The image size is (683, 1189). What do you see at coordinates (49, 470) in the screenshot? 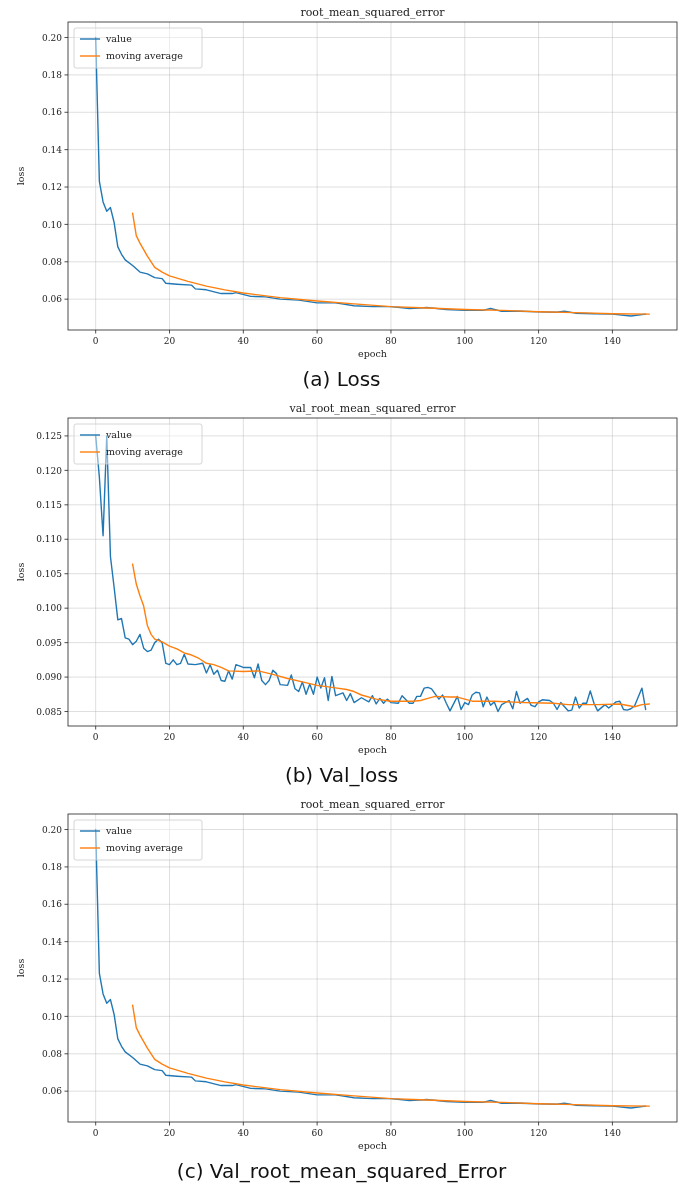
I see `y-tick-label: 0.120` at bounding box center [49, 470].